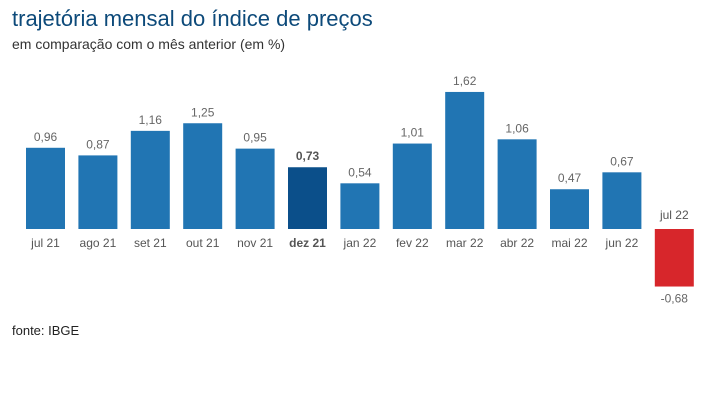 Image resolution: width=714 pixels, height=412 pixels. What do you see at coordinates (203, 243) in the screenshot?
I see `x-tick-label: out 21` at bounding box center [203, 243].